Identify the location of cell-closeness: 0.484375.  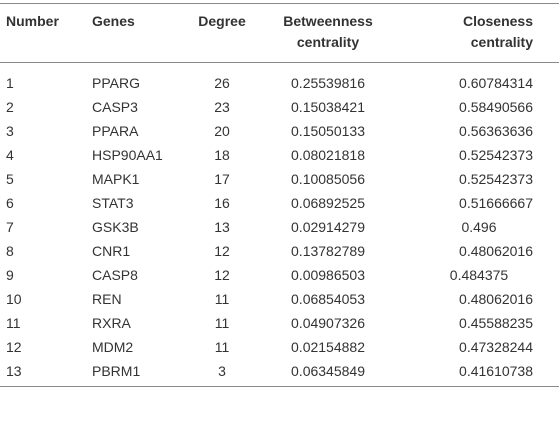
(479, 275).